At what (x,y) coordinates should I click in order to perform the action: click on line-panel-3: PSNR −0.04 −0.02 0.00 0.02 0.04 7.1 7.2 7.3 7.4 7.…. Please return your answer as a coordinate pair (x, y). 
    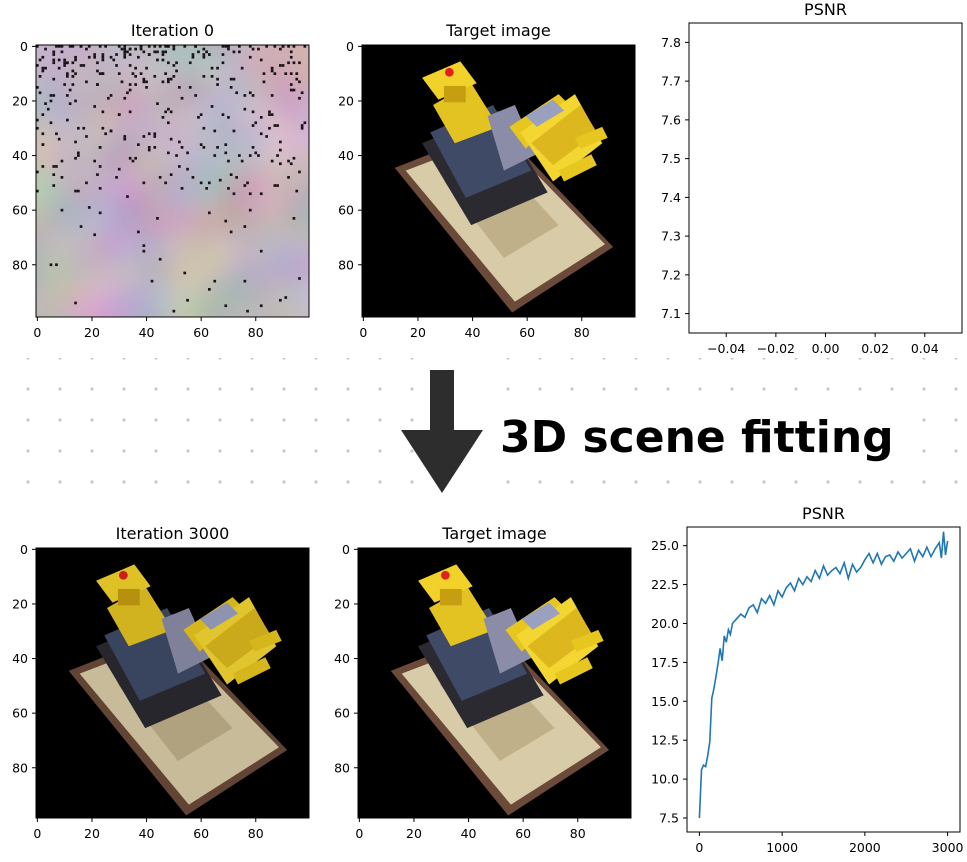
    Looking at the image, I should click on (812, 178).